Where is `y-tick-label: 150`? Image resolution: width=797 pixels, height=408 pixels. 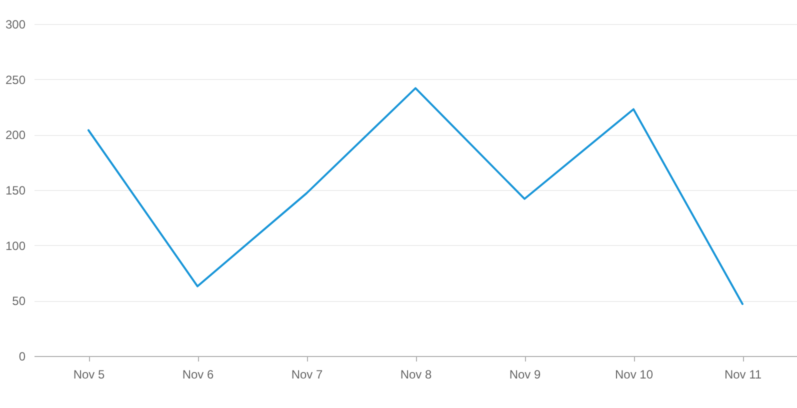
y-tick-label: 150 is located at coordinates (15, 191).